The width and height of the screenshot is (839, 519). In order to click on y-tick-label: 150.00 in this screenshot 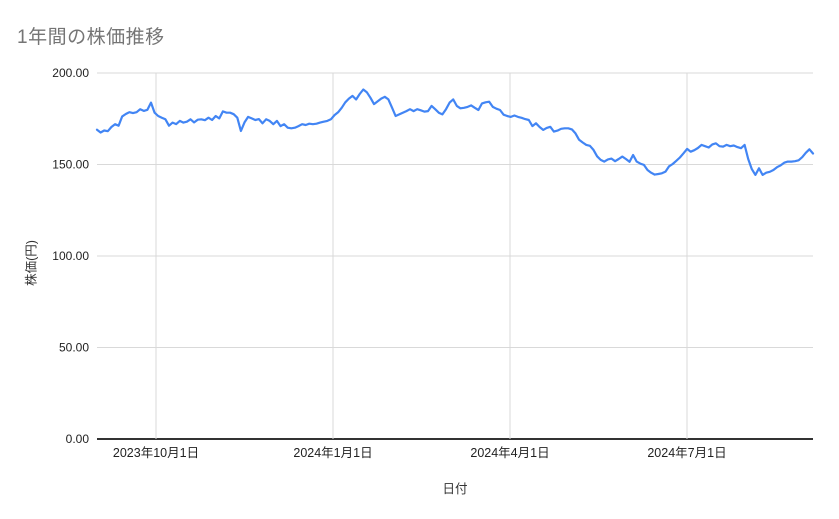, I will do `click(70, 165)`.